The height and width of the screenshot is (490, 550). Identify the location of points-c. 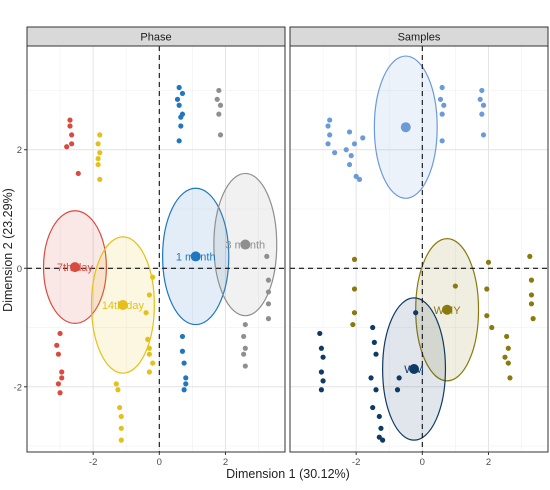
(406, 133).